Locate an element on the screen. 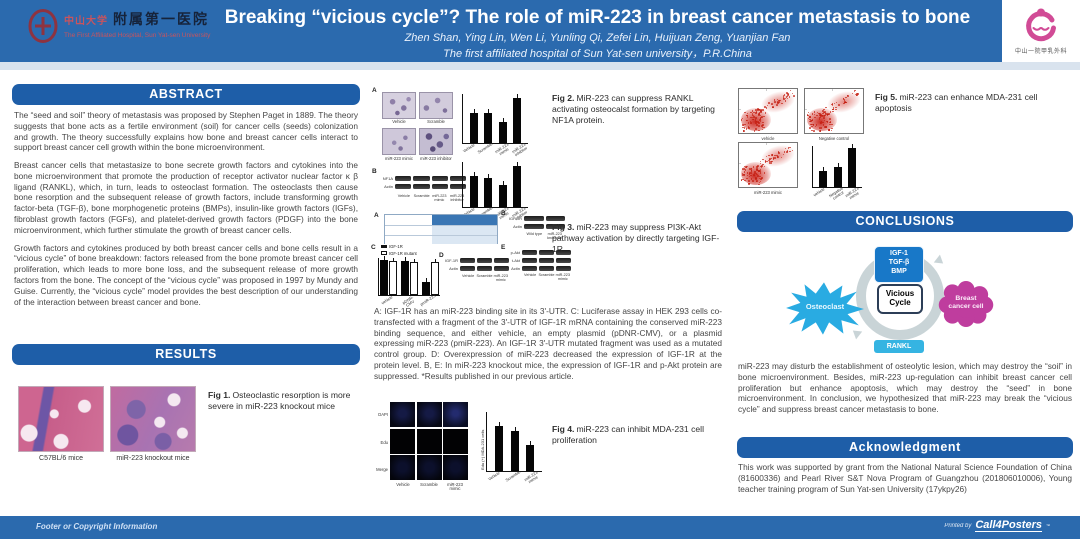 This screenshot has width=1080, height=539. table-header-block is located at coordinates (464, 220).